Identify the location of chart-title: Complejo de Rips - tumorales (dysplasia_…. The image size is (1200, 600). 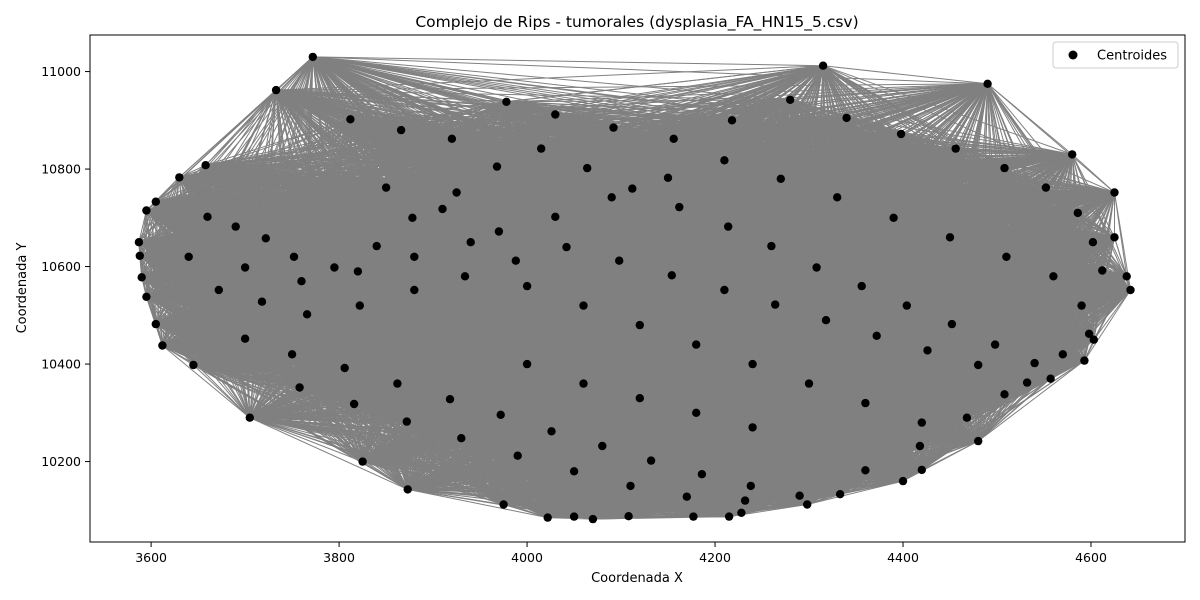
(636, 22).